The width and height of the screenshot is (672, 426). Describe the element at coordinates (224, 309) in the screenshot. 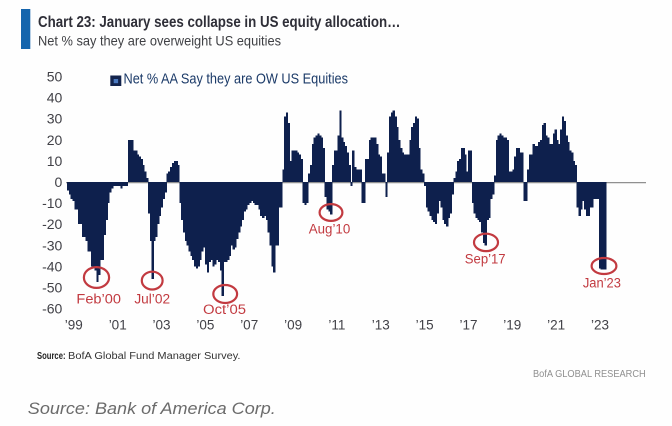

I see `svg-text: Oct’05` at that location.